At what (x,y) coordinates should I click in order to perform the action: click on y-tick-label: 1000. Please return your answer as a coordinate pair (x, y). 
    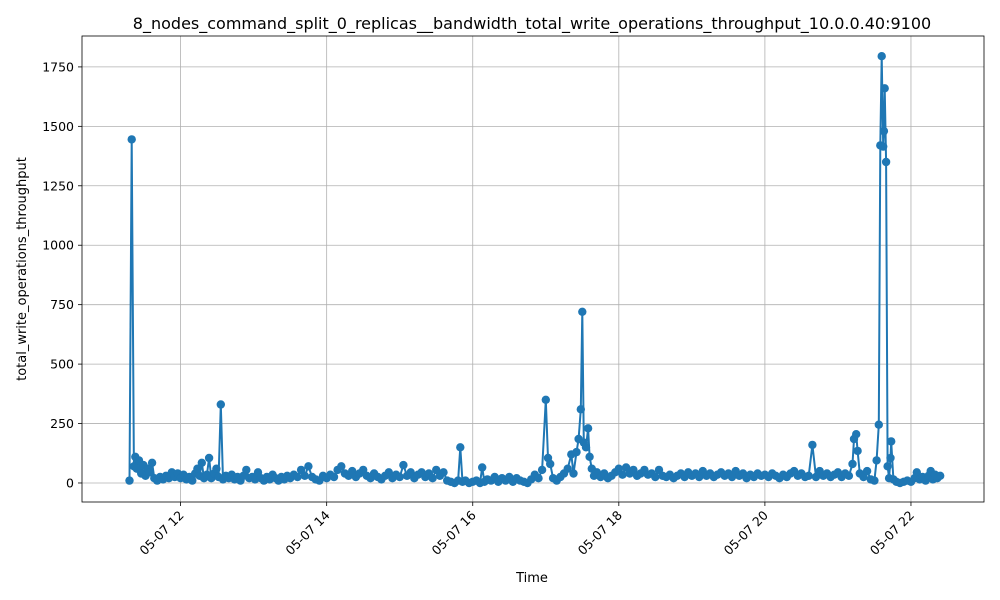
    Looking at the image, I should click on (58, 245).